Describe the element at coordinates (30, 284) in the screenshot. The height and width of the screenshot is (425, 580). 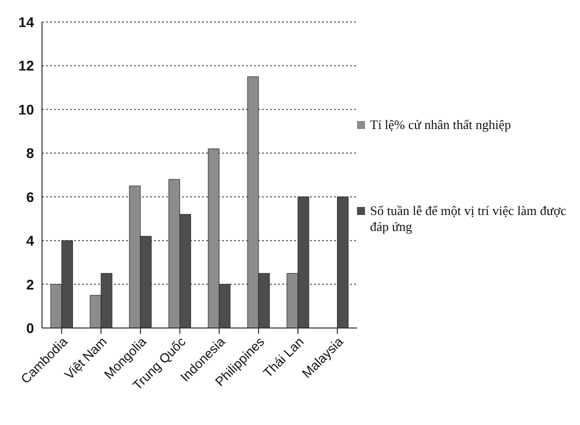
I see `y-tick-label: 2` at that location.